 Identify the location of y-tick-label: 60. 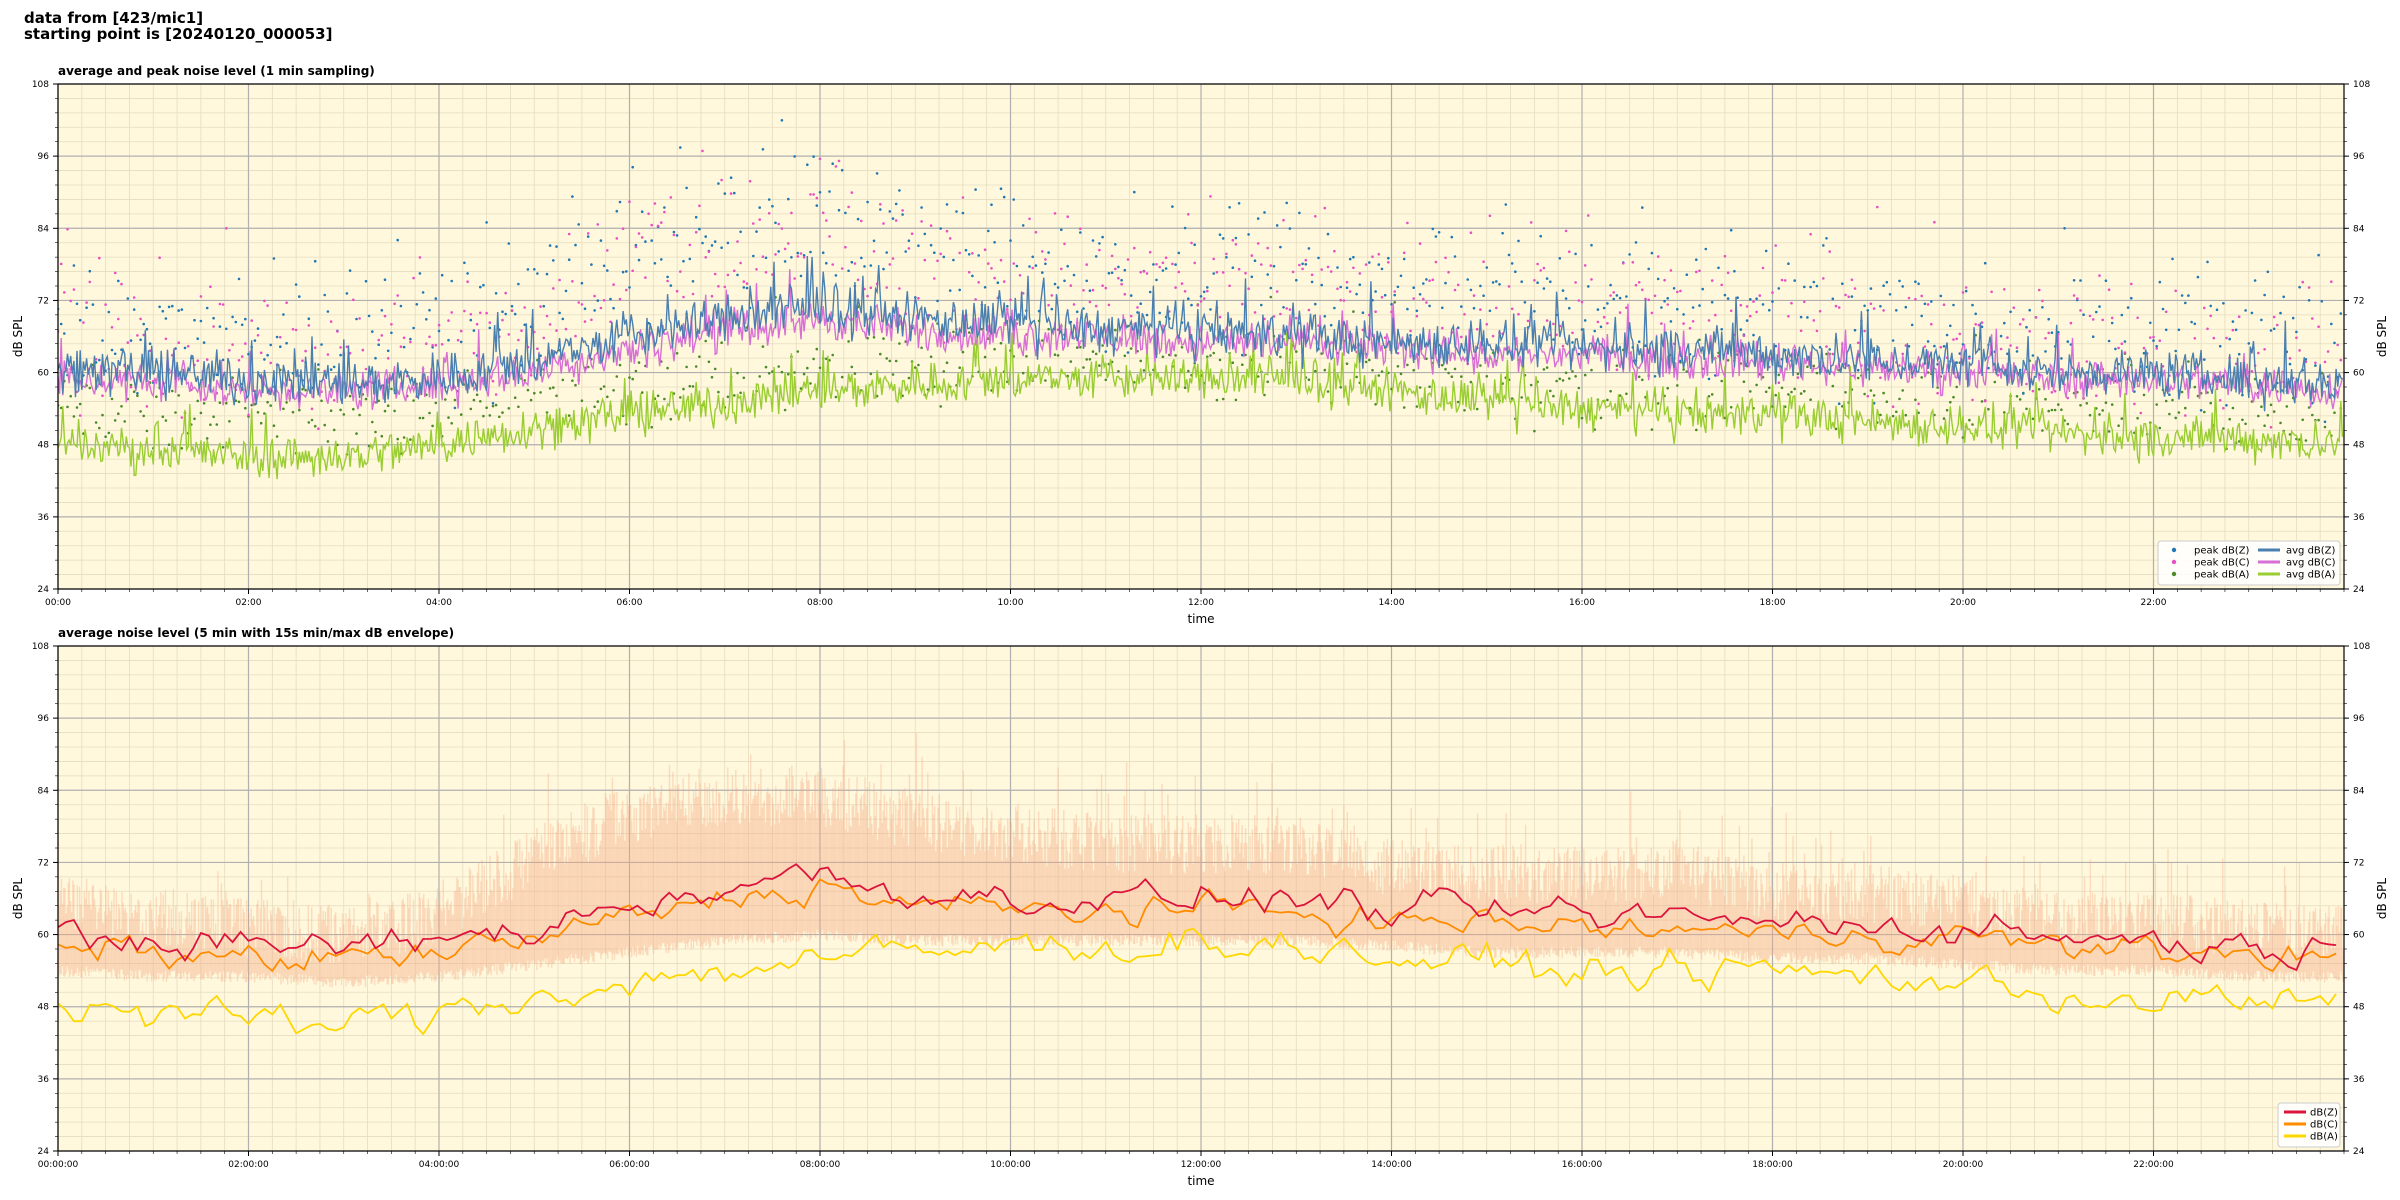
(44, 374).